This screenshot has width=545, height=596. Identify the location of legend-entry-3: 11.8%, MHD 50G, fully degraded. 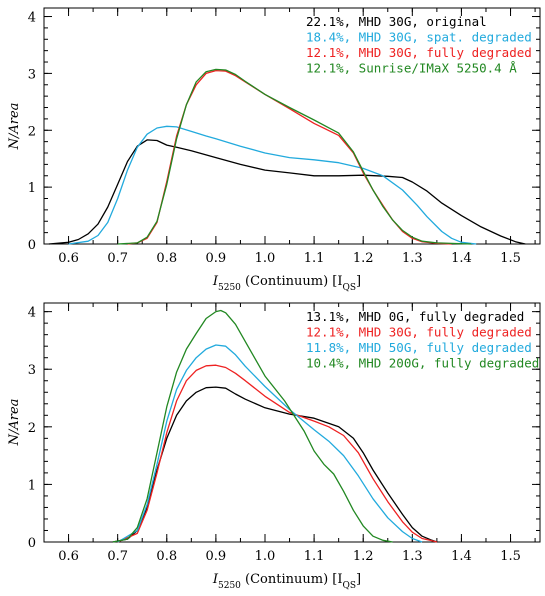
(419, 347).